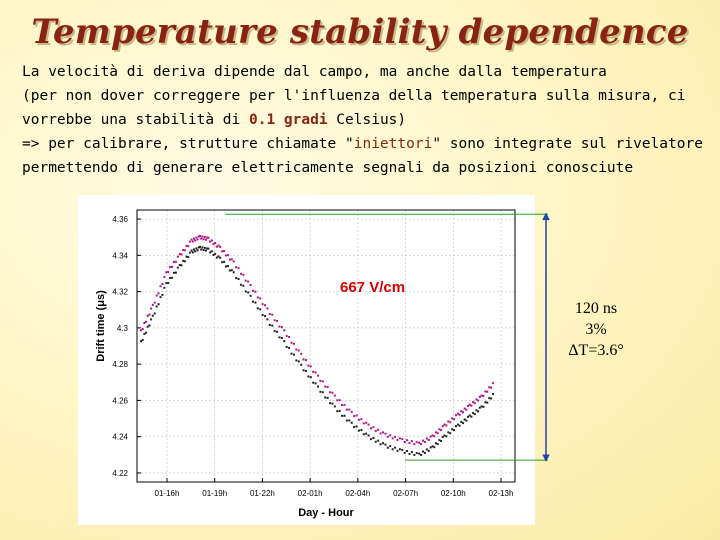 This screenshot has height=540, width=720. Describe the element at coordinates (126, 346) in the screenshot. I see `y-axis-ticks: 4.36 4.34 4.32 4.3 4.28 4.26 4.24 4.22` at that location.